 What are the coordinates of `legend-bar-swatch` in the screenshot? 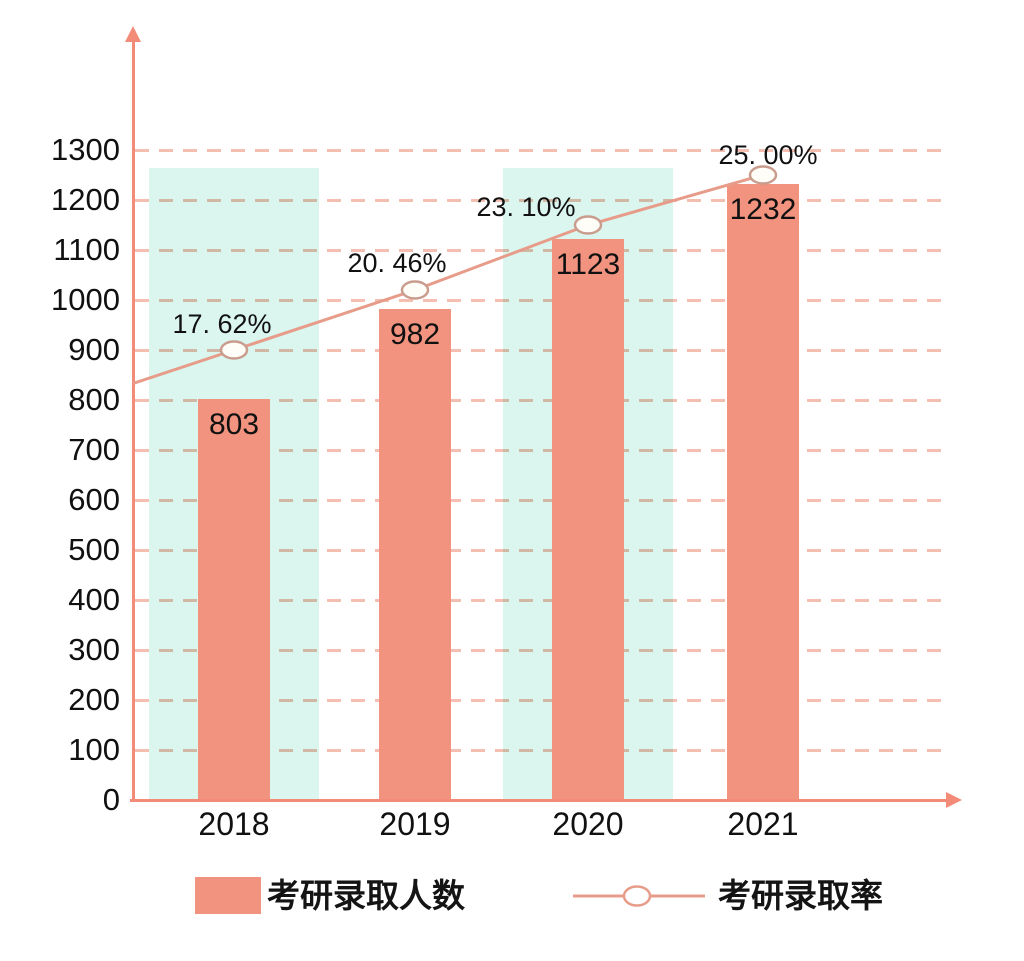 It's located at (228, 895).